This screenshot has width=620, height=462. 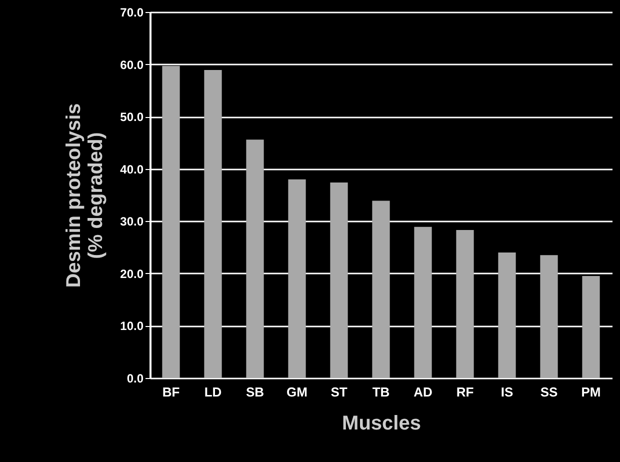 I want to click on y-tick-label: 60.0, so click(x=132, y=65).